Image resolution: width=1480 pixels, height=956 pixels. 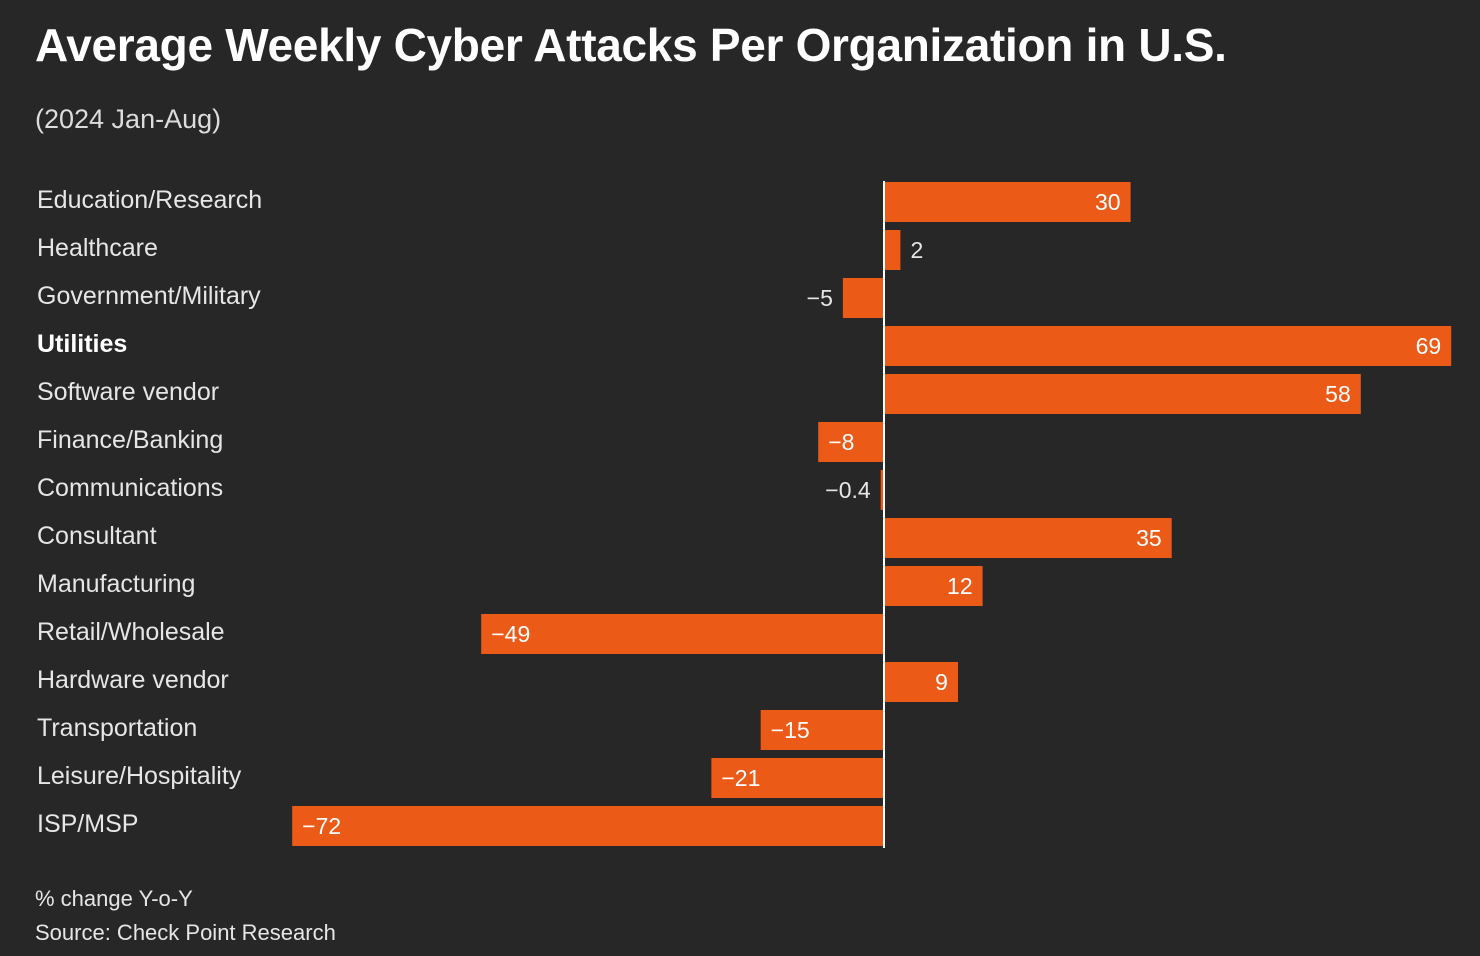 I want to click on value-label: 35, so click(x=1149, y=538).